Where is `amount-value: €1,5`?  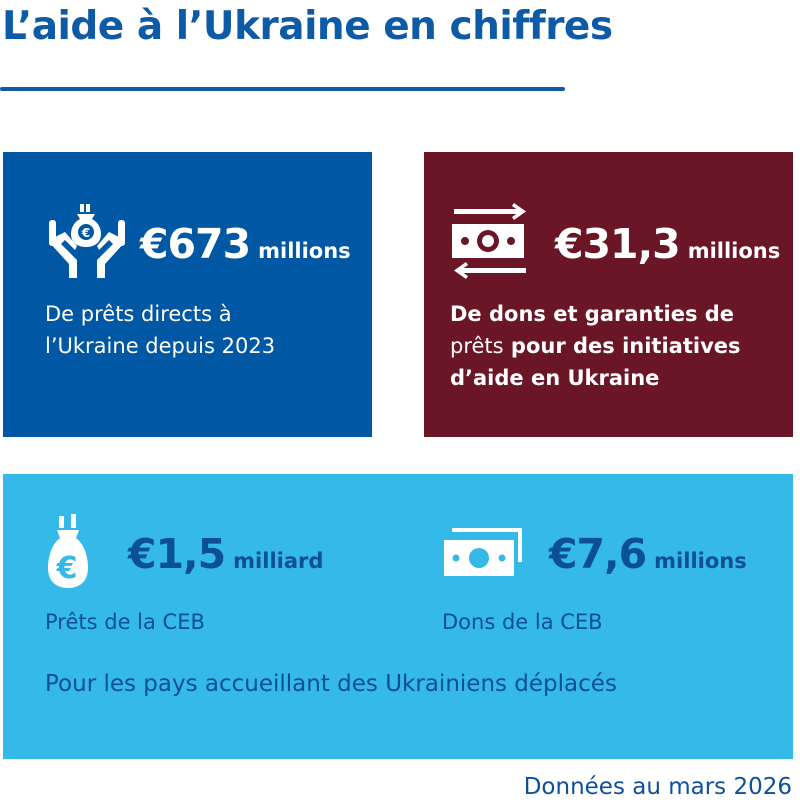 amount-value: €1,5 is located at coordinates (177, 554).